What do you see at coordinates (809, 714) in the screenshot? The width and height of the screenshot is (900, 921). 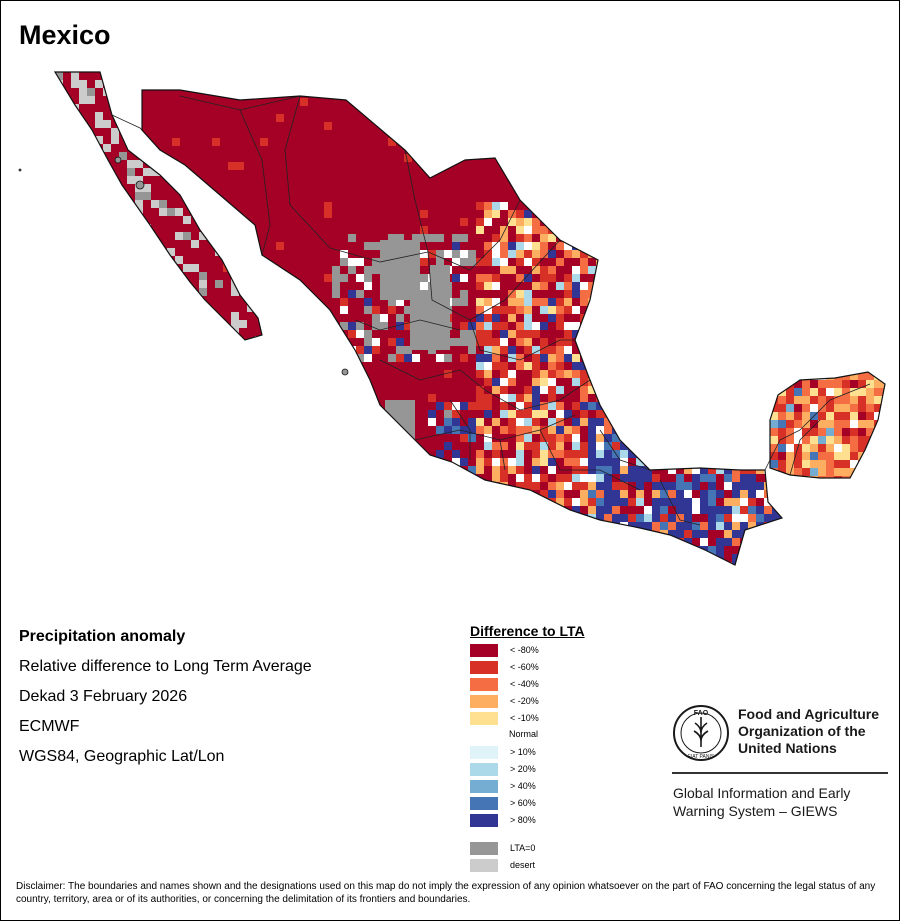 I see `organization-name-line: Food and Agriculture` at bounding box center [809, 714].